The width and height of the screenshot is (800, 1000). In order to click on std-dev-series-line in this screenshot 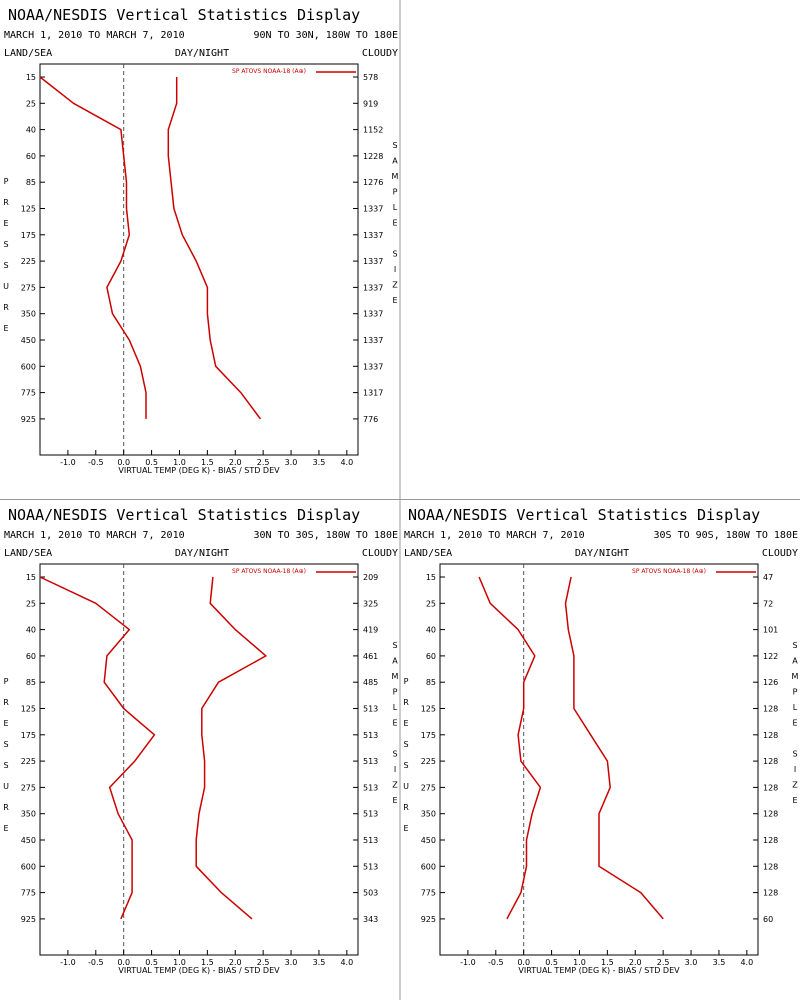, I will do `click(614, 748)`.